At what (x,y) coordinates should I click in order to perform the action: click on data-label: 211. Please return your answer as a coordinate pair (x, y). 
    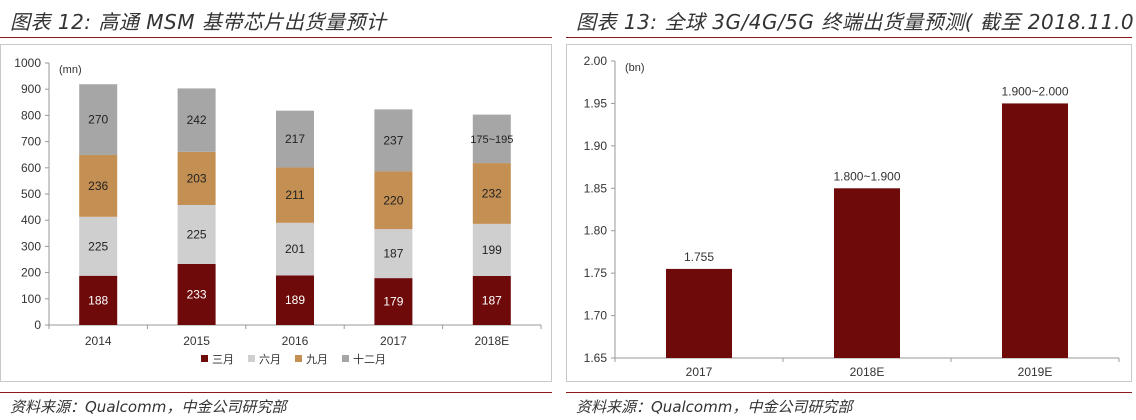
    Looking at the image, I should click on (294, 195).